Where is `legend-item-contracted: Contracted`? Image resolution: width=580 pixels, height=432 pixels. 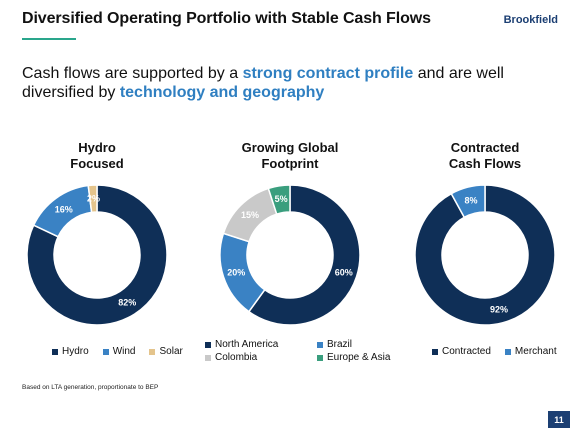
legend-item-contracted: Contracted is located at coordinates (461, 351).